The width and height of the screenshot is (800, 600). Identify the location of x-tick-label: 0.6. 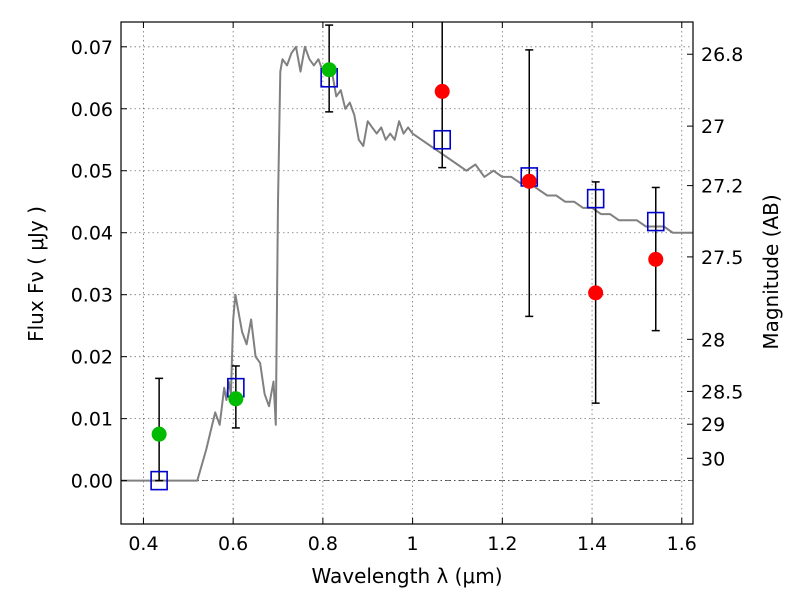
(233, 544).